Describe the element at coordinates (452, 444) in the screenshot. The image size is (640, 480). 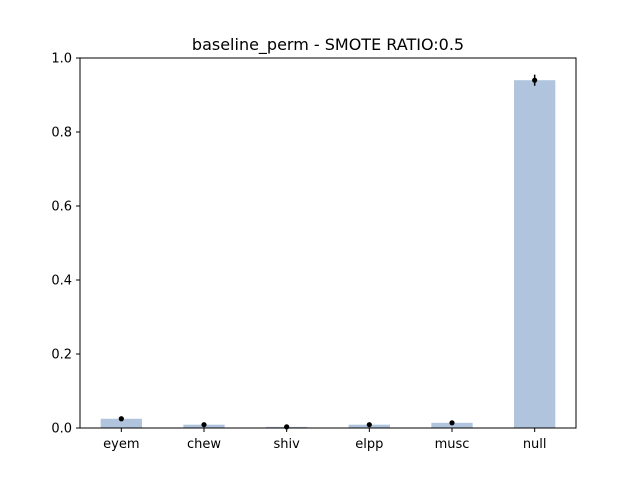
I see `x-tick-label-musc: musc` at that location.